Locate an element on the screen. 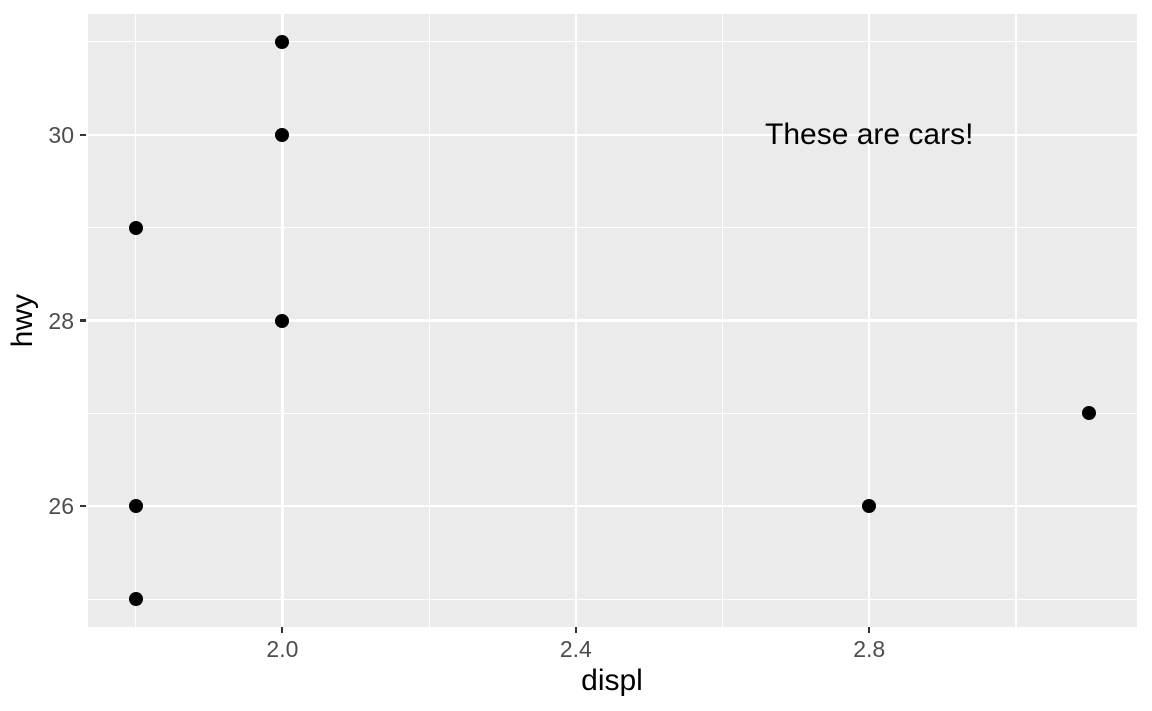 Image resolution: width=1152 pixels, height=711 pixels. y-tick-label: 26 is located at coordinates (61, 506).